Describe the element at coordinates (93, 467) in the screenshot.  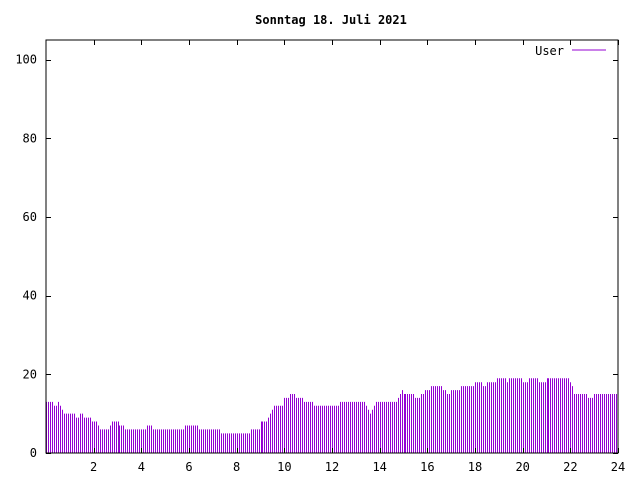
I see `x-tick-label: 2` at that location.